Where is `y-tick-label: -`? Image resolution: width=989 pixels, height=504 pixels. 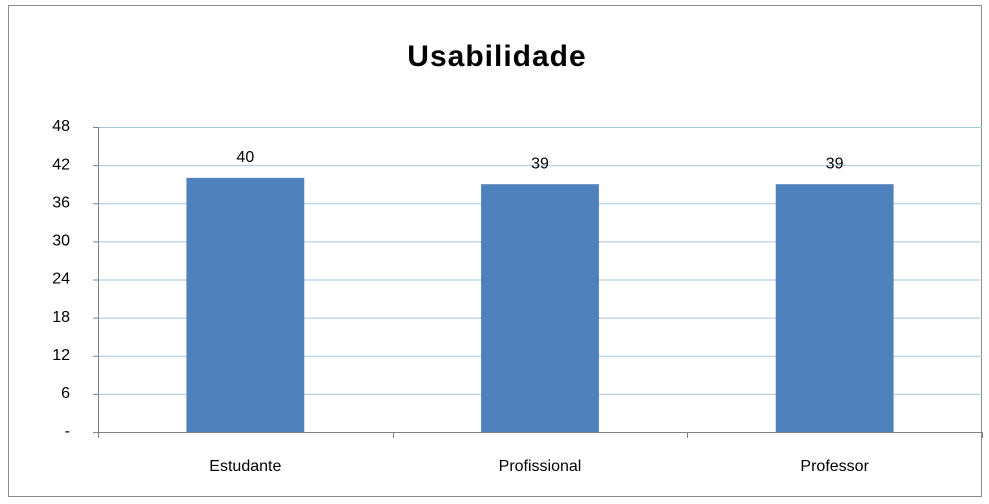 y-tick-label: - is located at coordinates (67, 431).